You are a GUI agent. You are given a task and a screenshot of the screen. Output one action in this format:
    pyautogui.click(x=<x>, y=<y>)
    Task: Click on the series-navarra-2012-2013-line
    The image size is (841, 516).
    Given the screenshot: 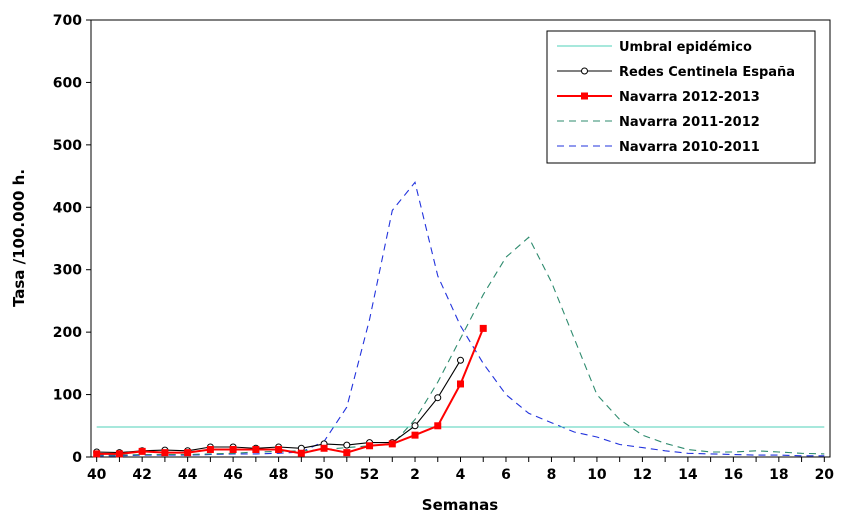 What is the action you would take?
    pyautogui.click(x=290, y=391)
    